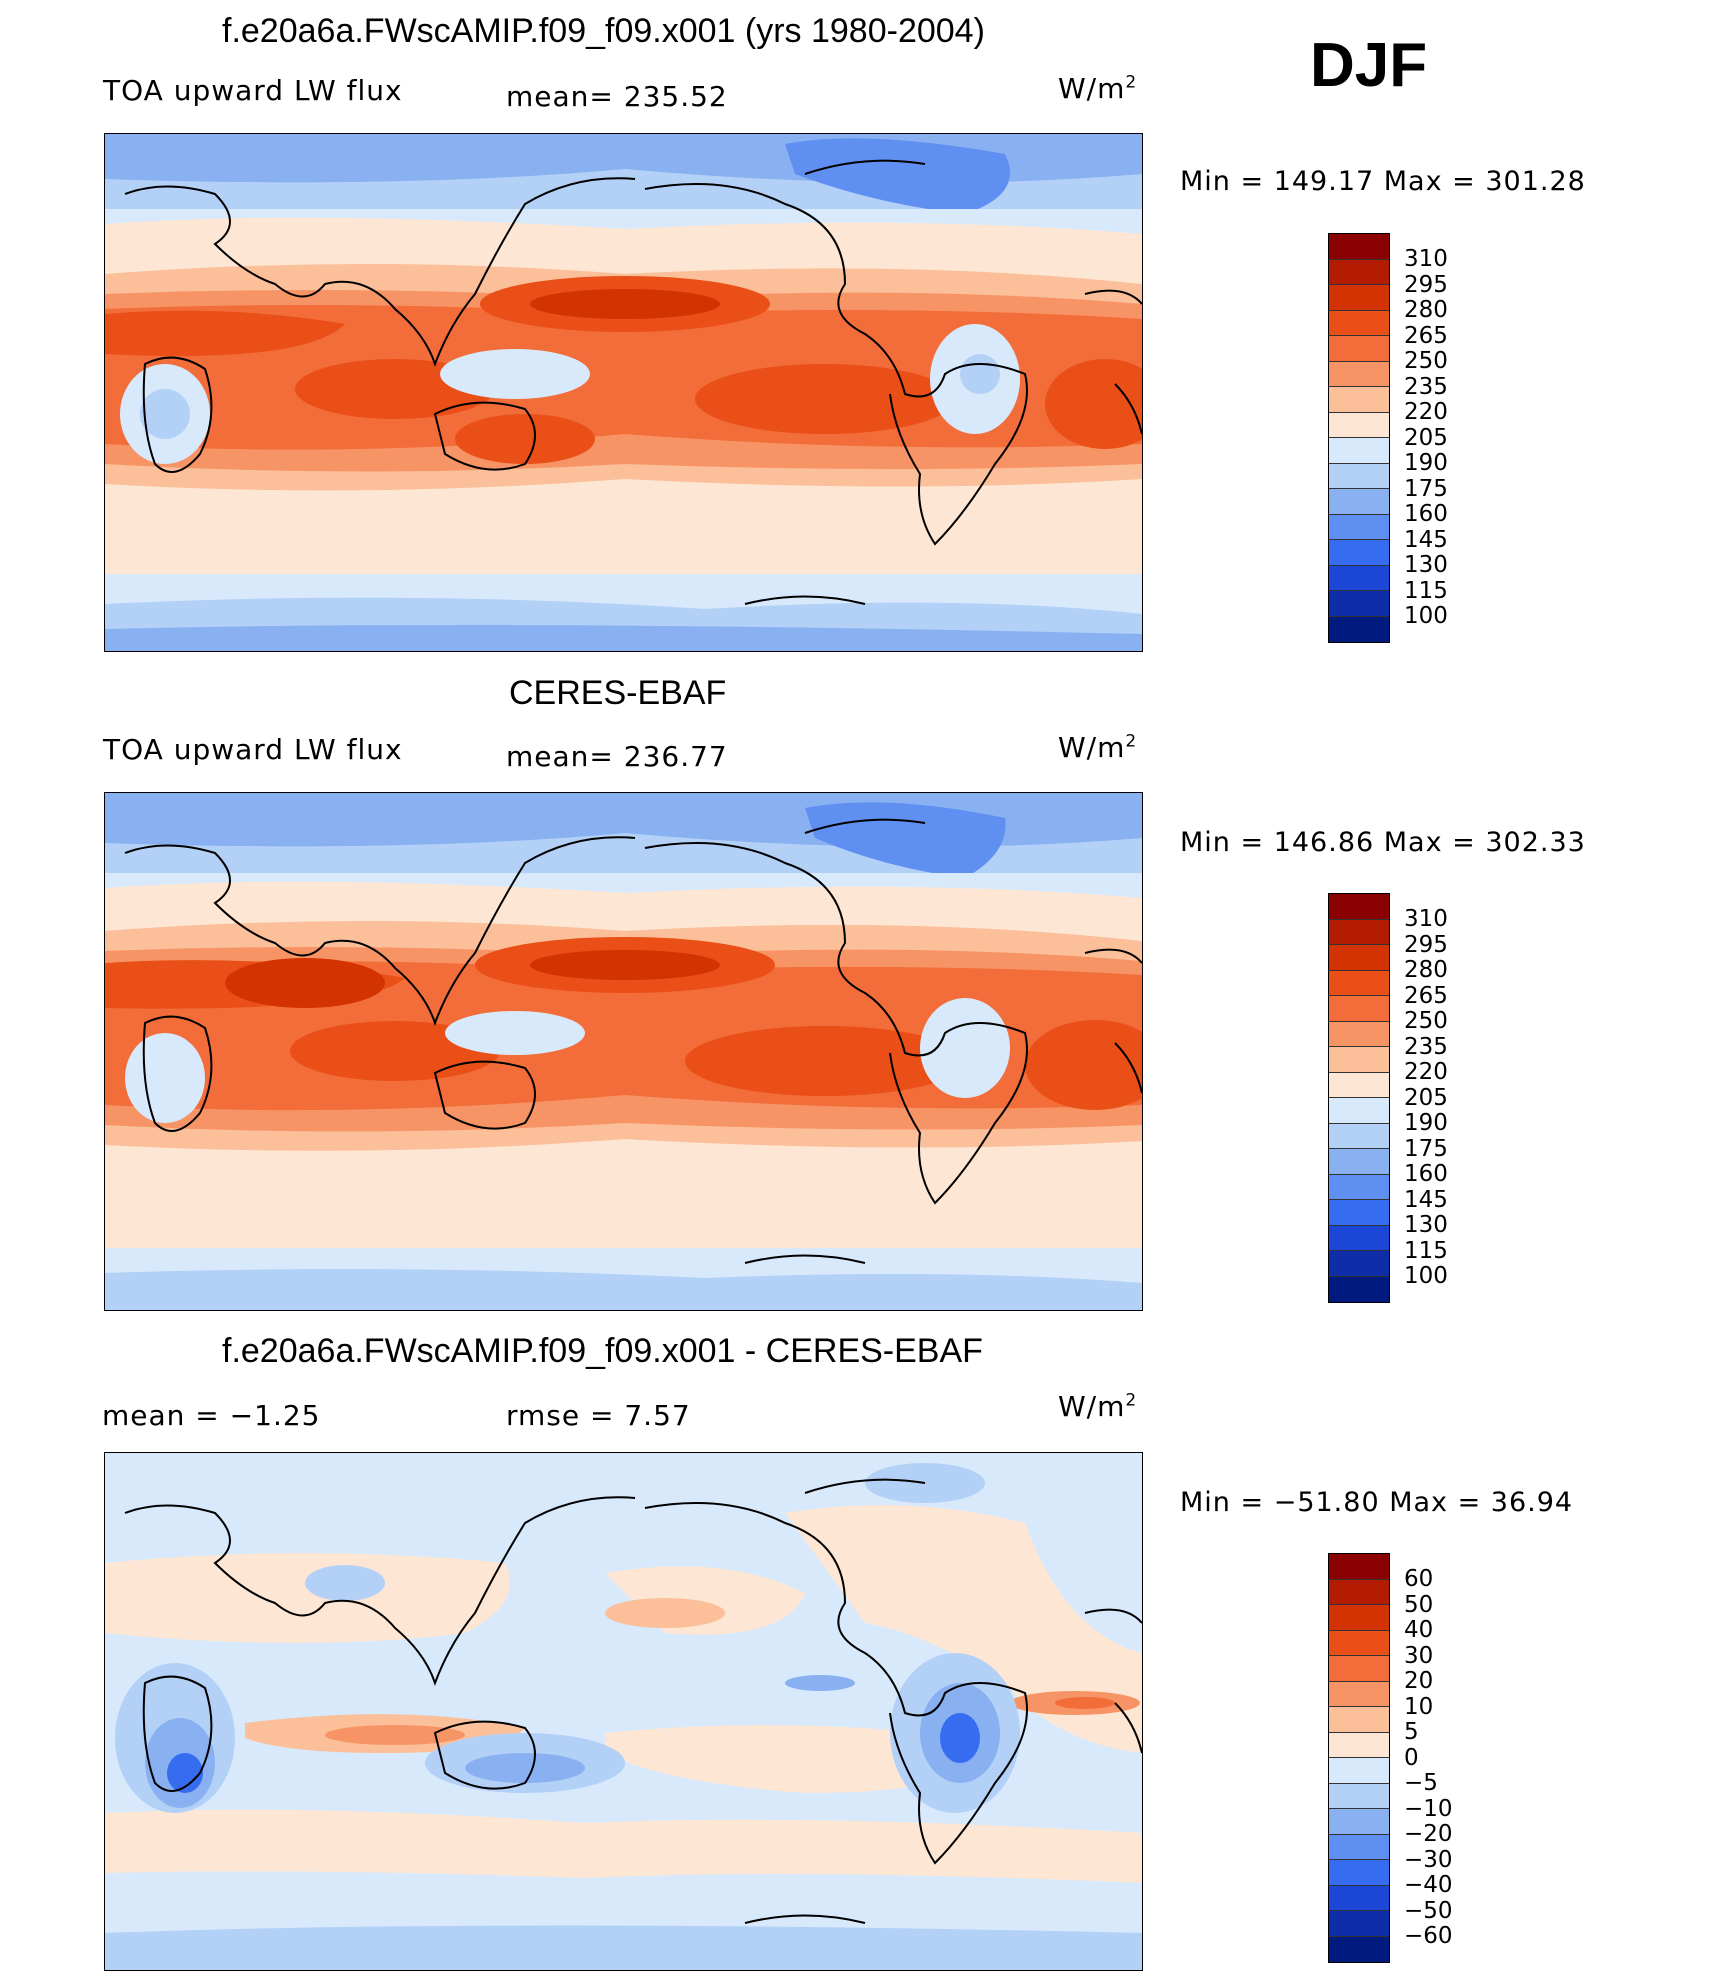 The image size is (1710, 1979). I want to click on panel-2-title: CERES-EBAF, so click(618, 693).